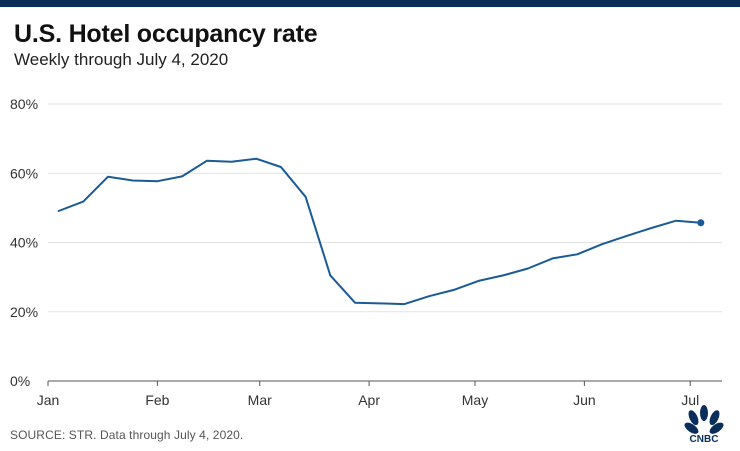  What do you see at coordinates (704, 419) in the screenshot?
I see `peacock-icon` at bounding box center [704, 419].